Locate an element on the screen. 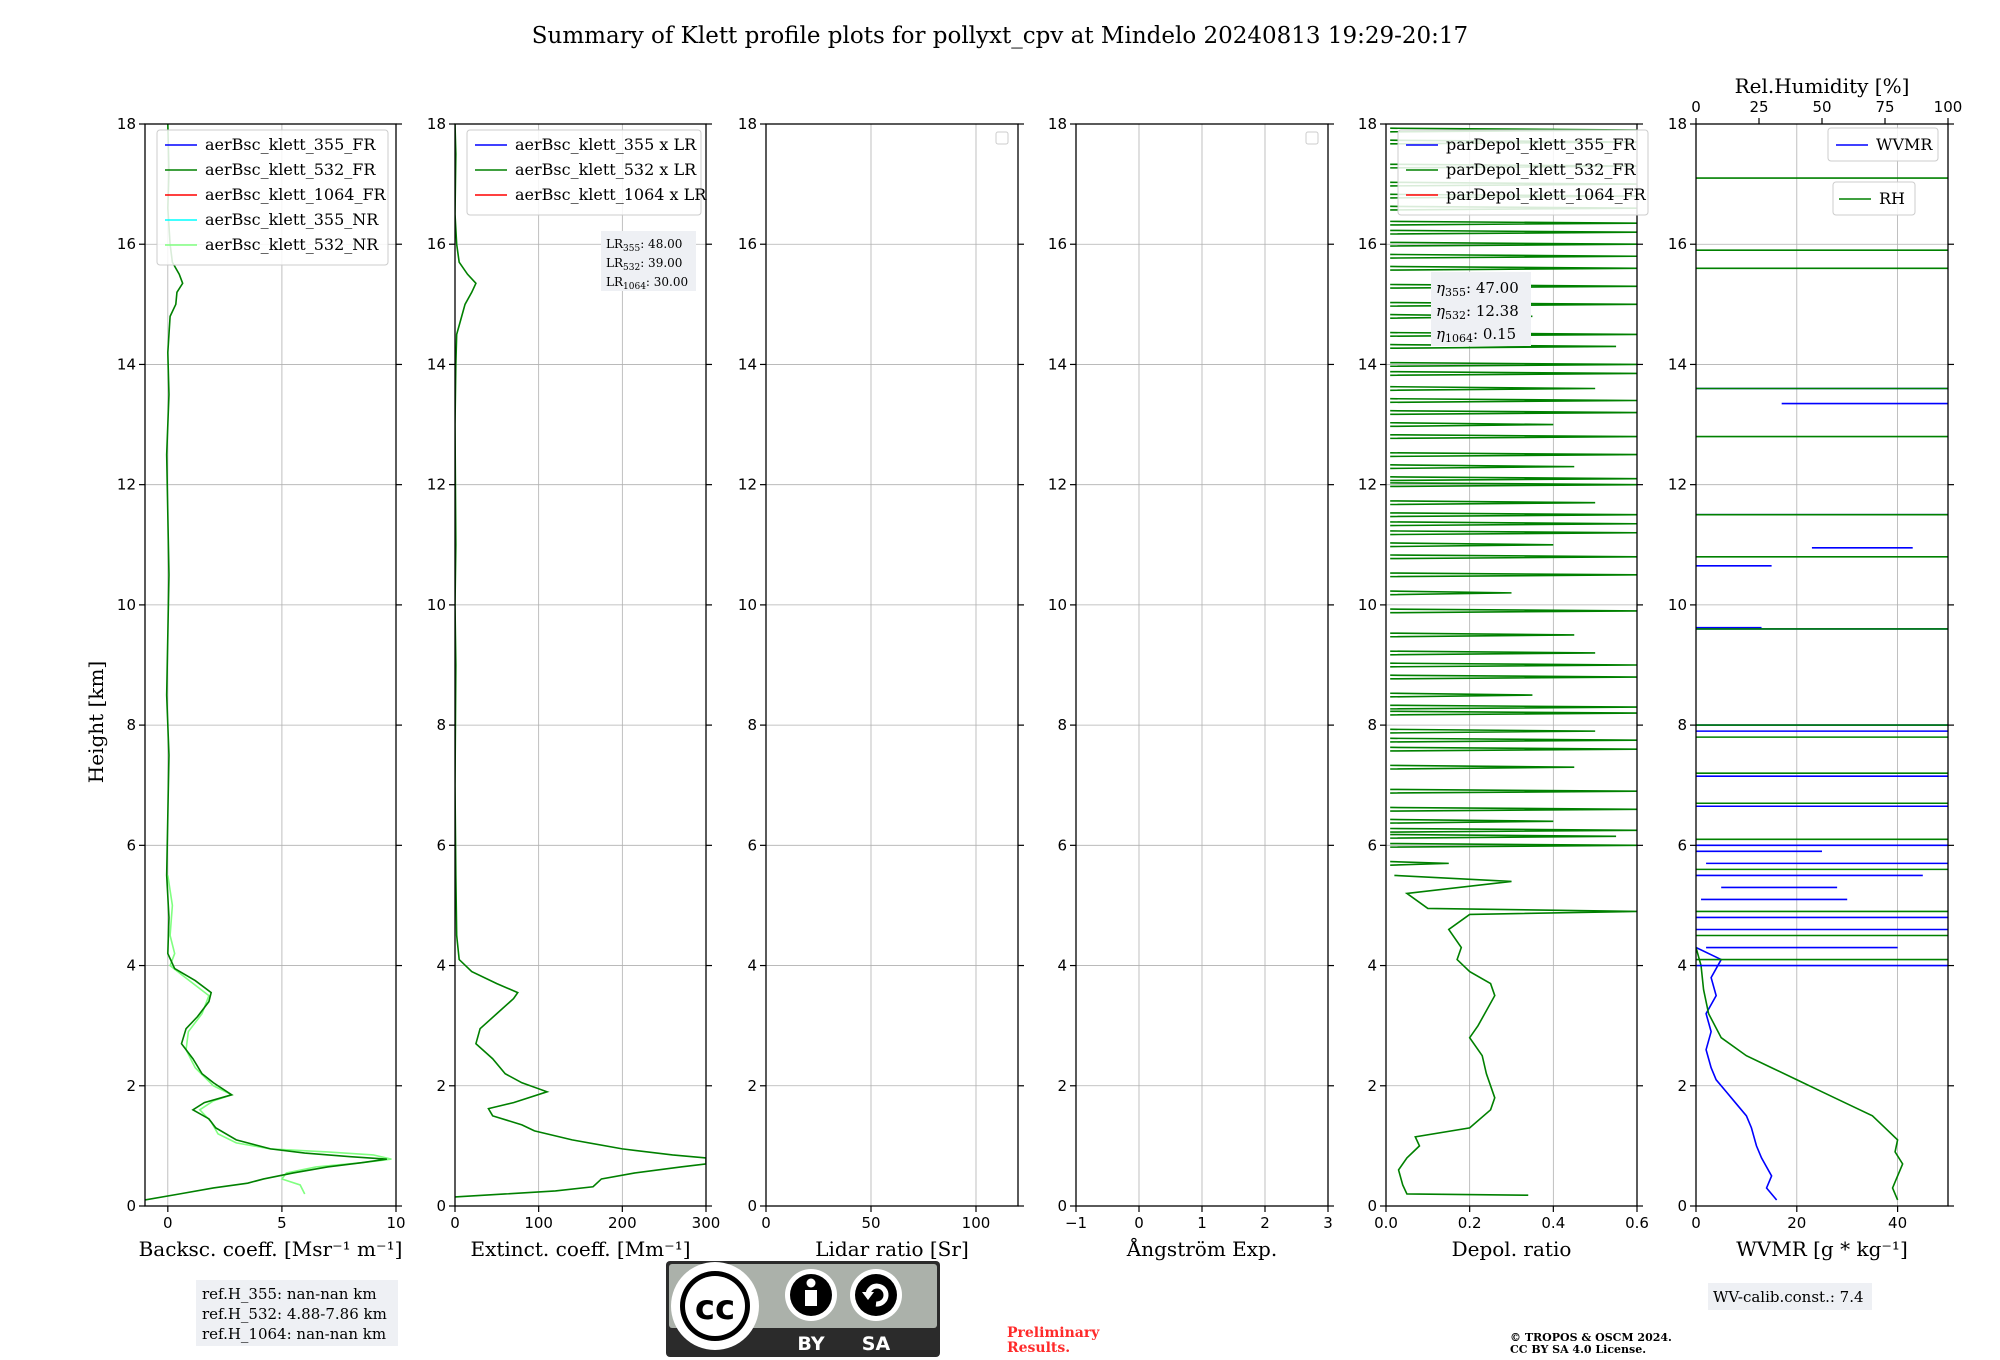 This screenshot has height=1360, width=2000. lidar-ratio-box is located at coordinates (648, 261).